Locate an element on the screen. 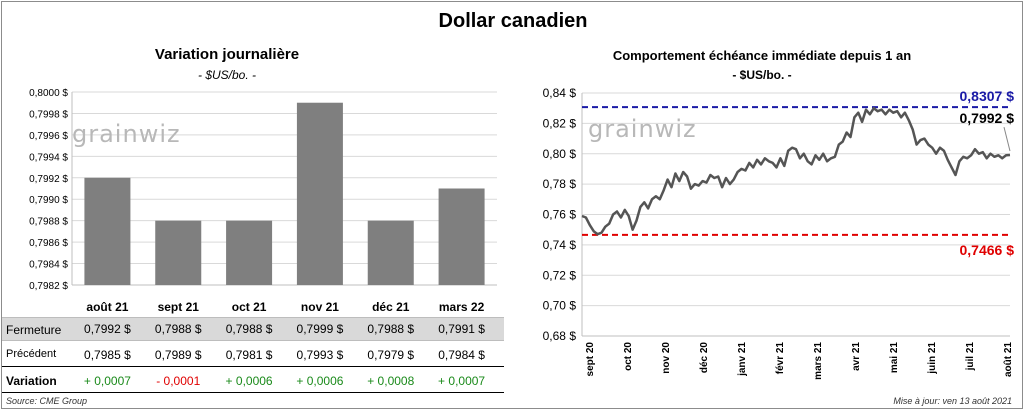 The image size is (1024, 410). main-title: Dollar canadien is located at coordinates (513, 21).